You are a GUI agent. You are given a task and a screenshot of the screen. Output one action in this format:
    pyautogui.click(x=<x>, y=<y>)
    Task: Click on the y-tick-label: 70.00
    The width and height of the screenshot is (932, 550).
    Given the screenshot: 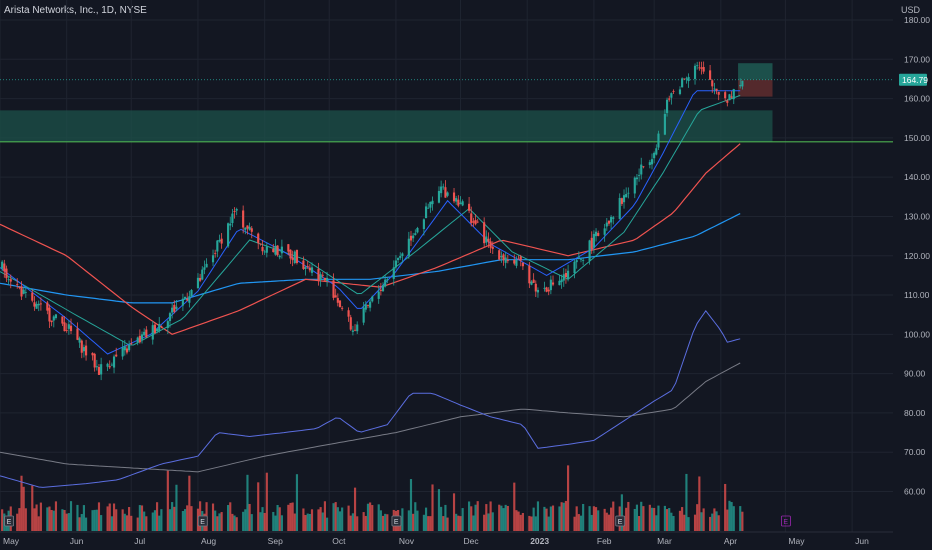 What is the action you would take?
    pyautogui.click(x=915, y=452)
    